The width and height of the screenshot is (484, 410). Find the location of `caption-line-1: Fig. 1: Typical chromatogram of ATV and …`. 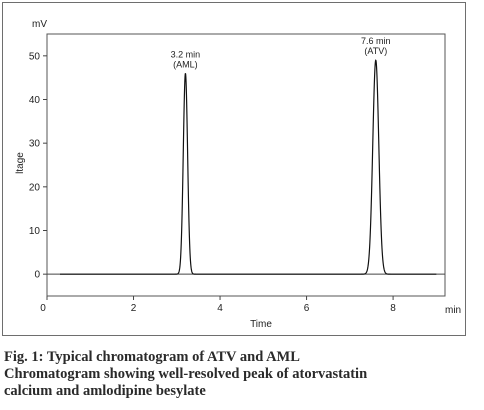

caption-line-1: Fig. 1: Typical chromatogram of ATV and … is located at coordinates (152, 357).